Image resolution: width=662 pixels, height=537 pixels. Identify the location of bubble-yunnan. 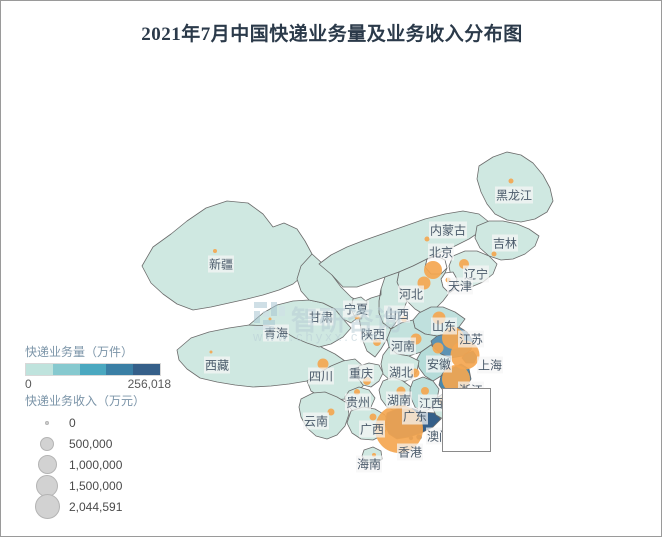
(331, 412).